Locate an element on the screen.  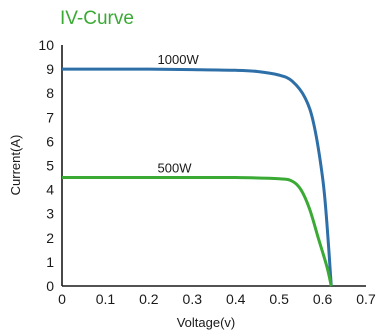
y-tick-label: 9 is located at coordinates (50, 69).